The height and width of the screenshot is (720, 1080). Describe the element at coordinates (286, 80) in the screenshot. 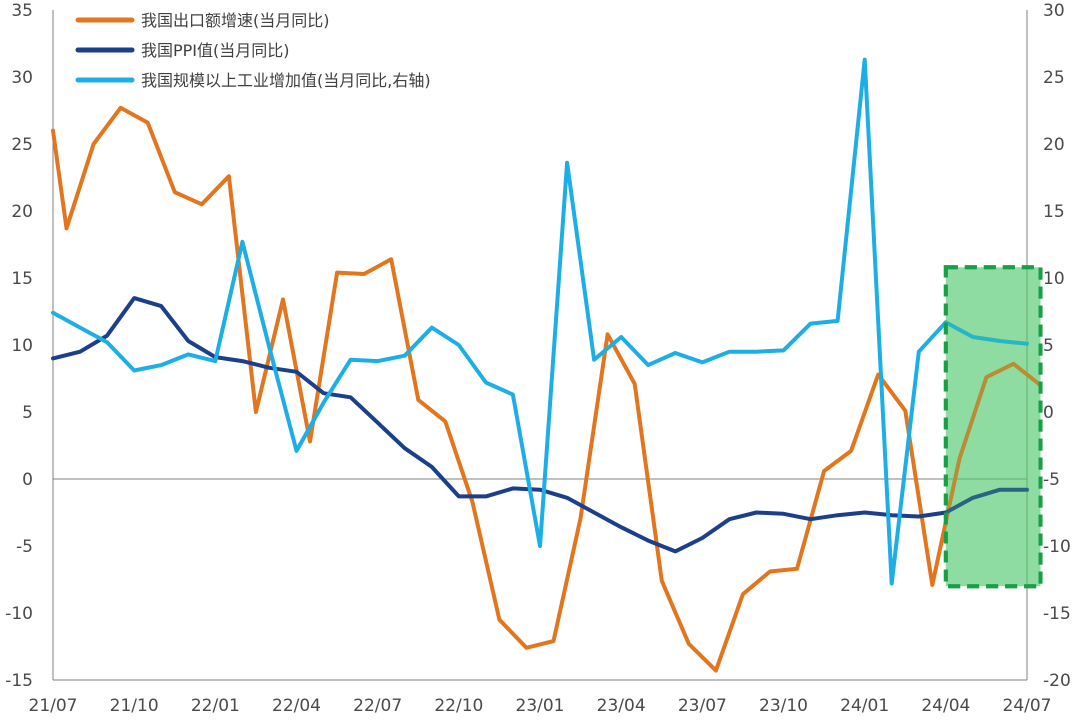

I see `legend-label-3: 我国规模以上工业增加值(当月同比,右轴)` at that location.